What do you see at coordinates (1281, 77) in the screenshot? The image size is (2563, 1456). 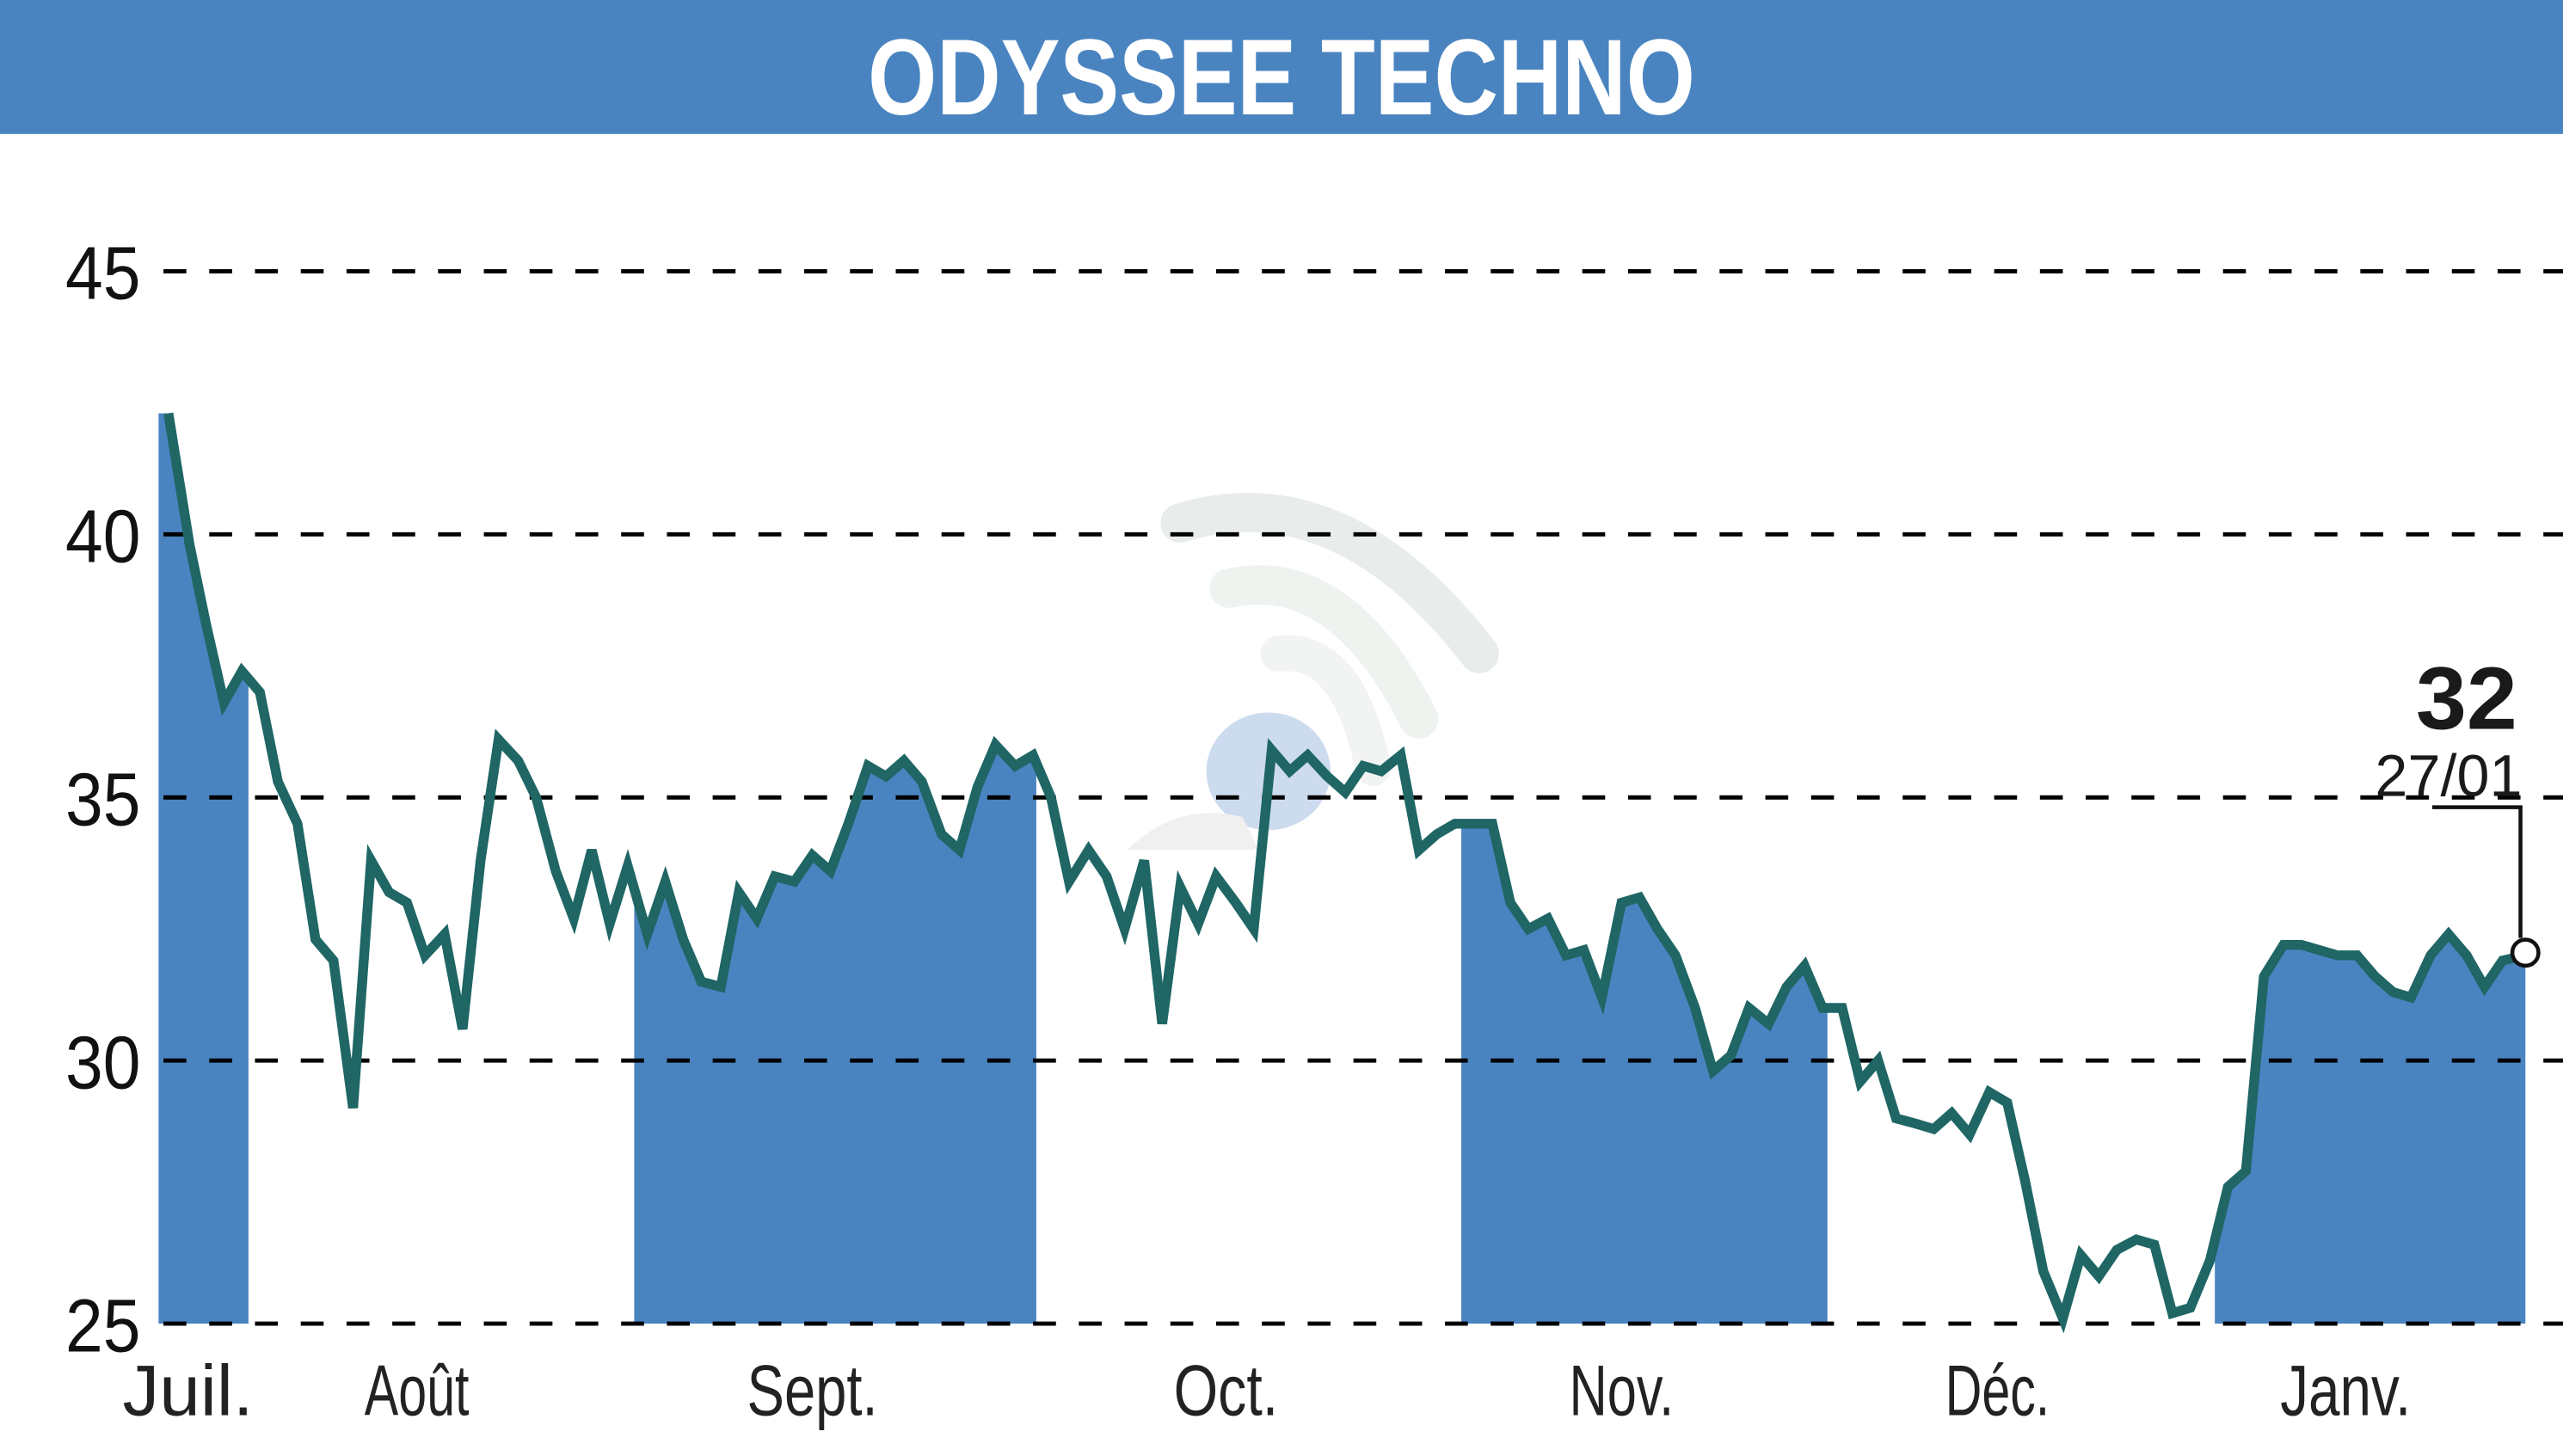 I see `chart-title: ODYSSEE TECHNO` at bounding box center [1281, 77].